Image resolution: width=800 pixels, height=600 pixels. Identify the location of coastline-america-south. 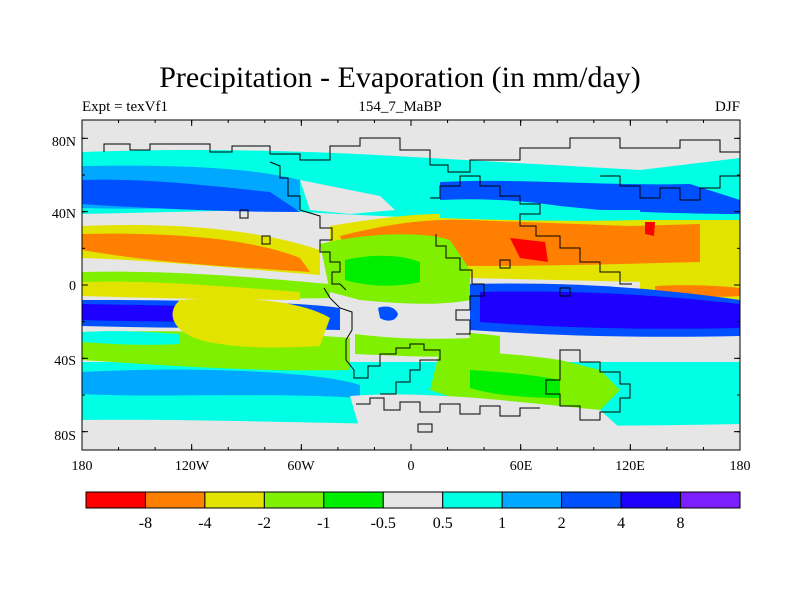
(382, 341).